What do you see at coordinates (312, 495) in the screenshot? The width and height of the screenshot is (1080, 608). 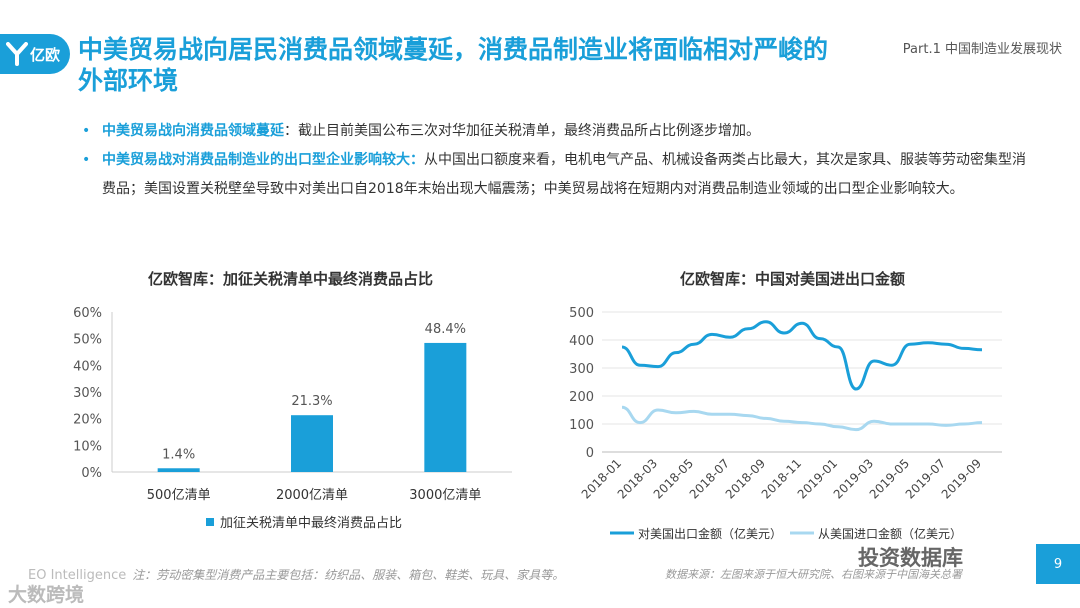 I see `x-tick-label: 2000亿清单` at bounding box center [312, 495].